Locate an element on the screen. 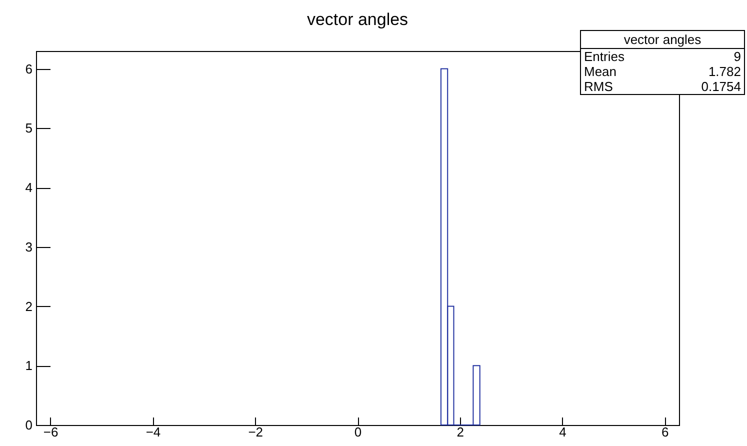 This screenshot has width=747, height=446. y-tick-label: 5 is located at coordinates (28, 128).